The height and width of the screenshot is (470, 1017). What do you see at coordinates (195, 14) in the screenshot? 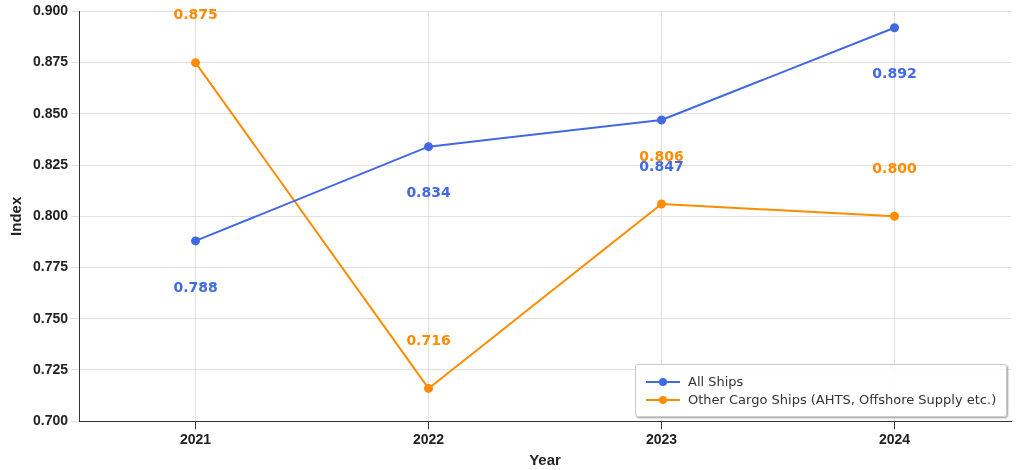
I see `data-label: 0.875` at bounding box center [195, 14].